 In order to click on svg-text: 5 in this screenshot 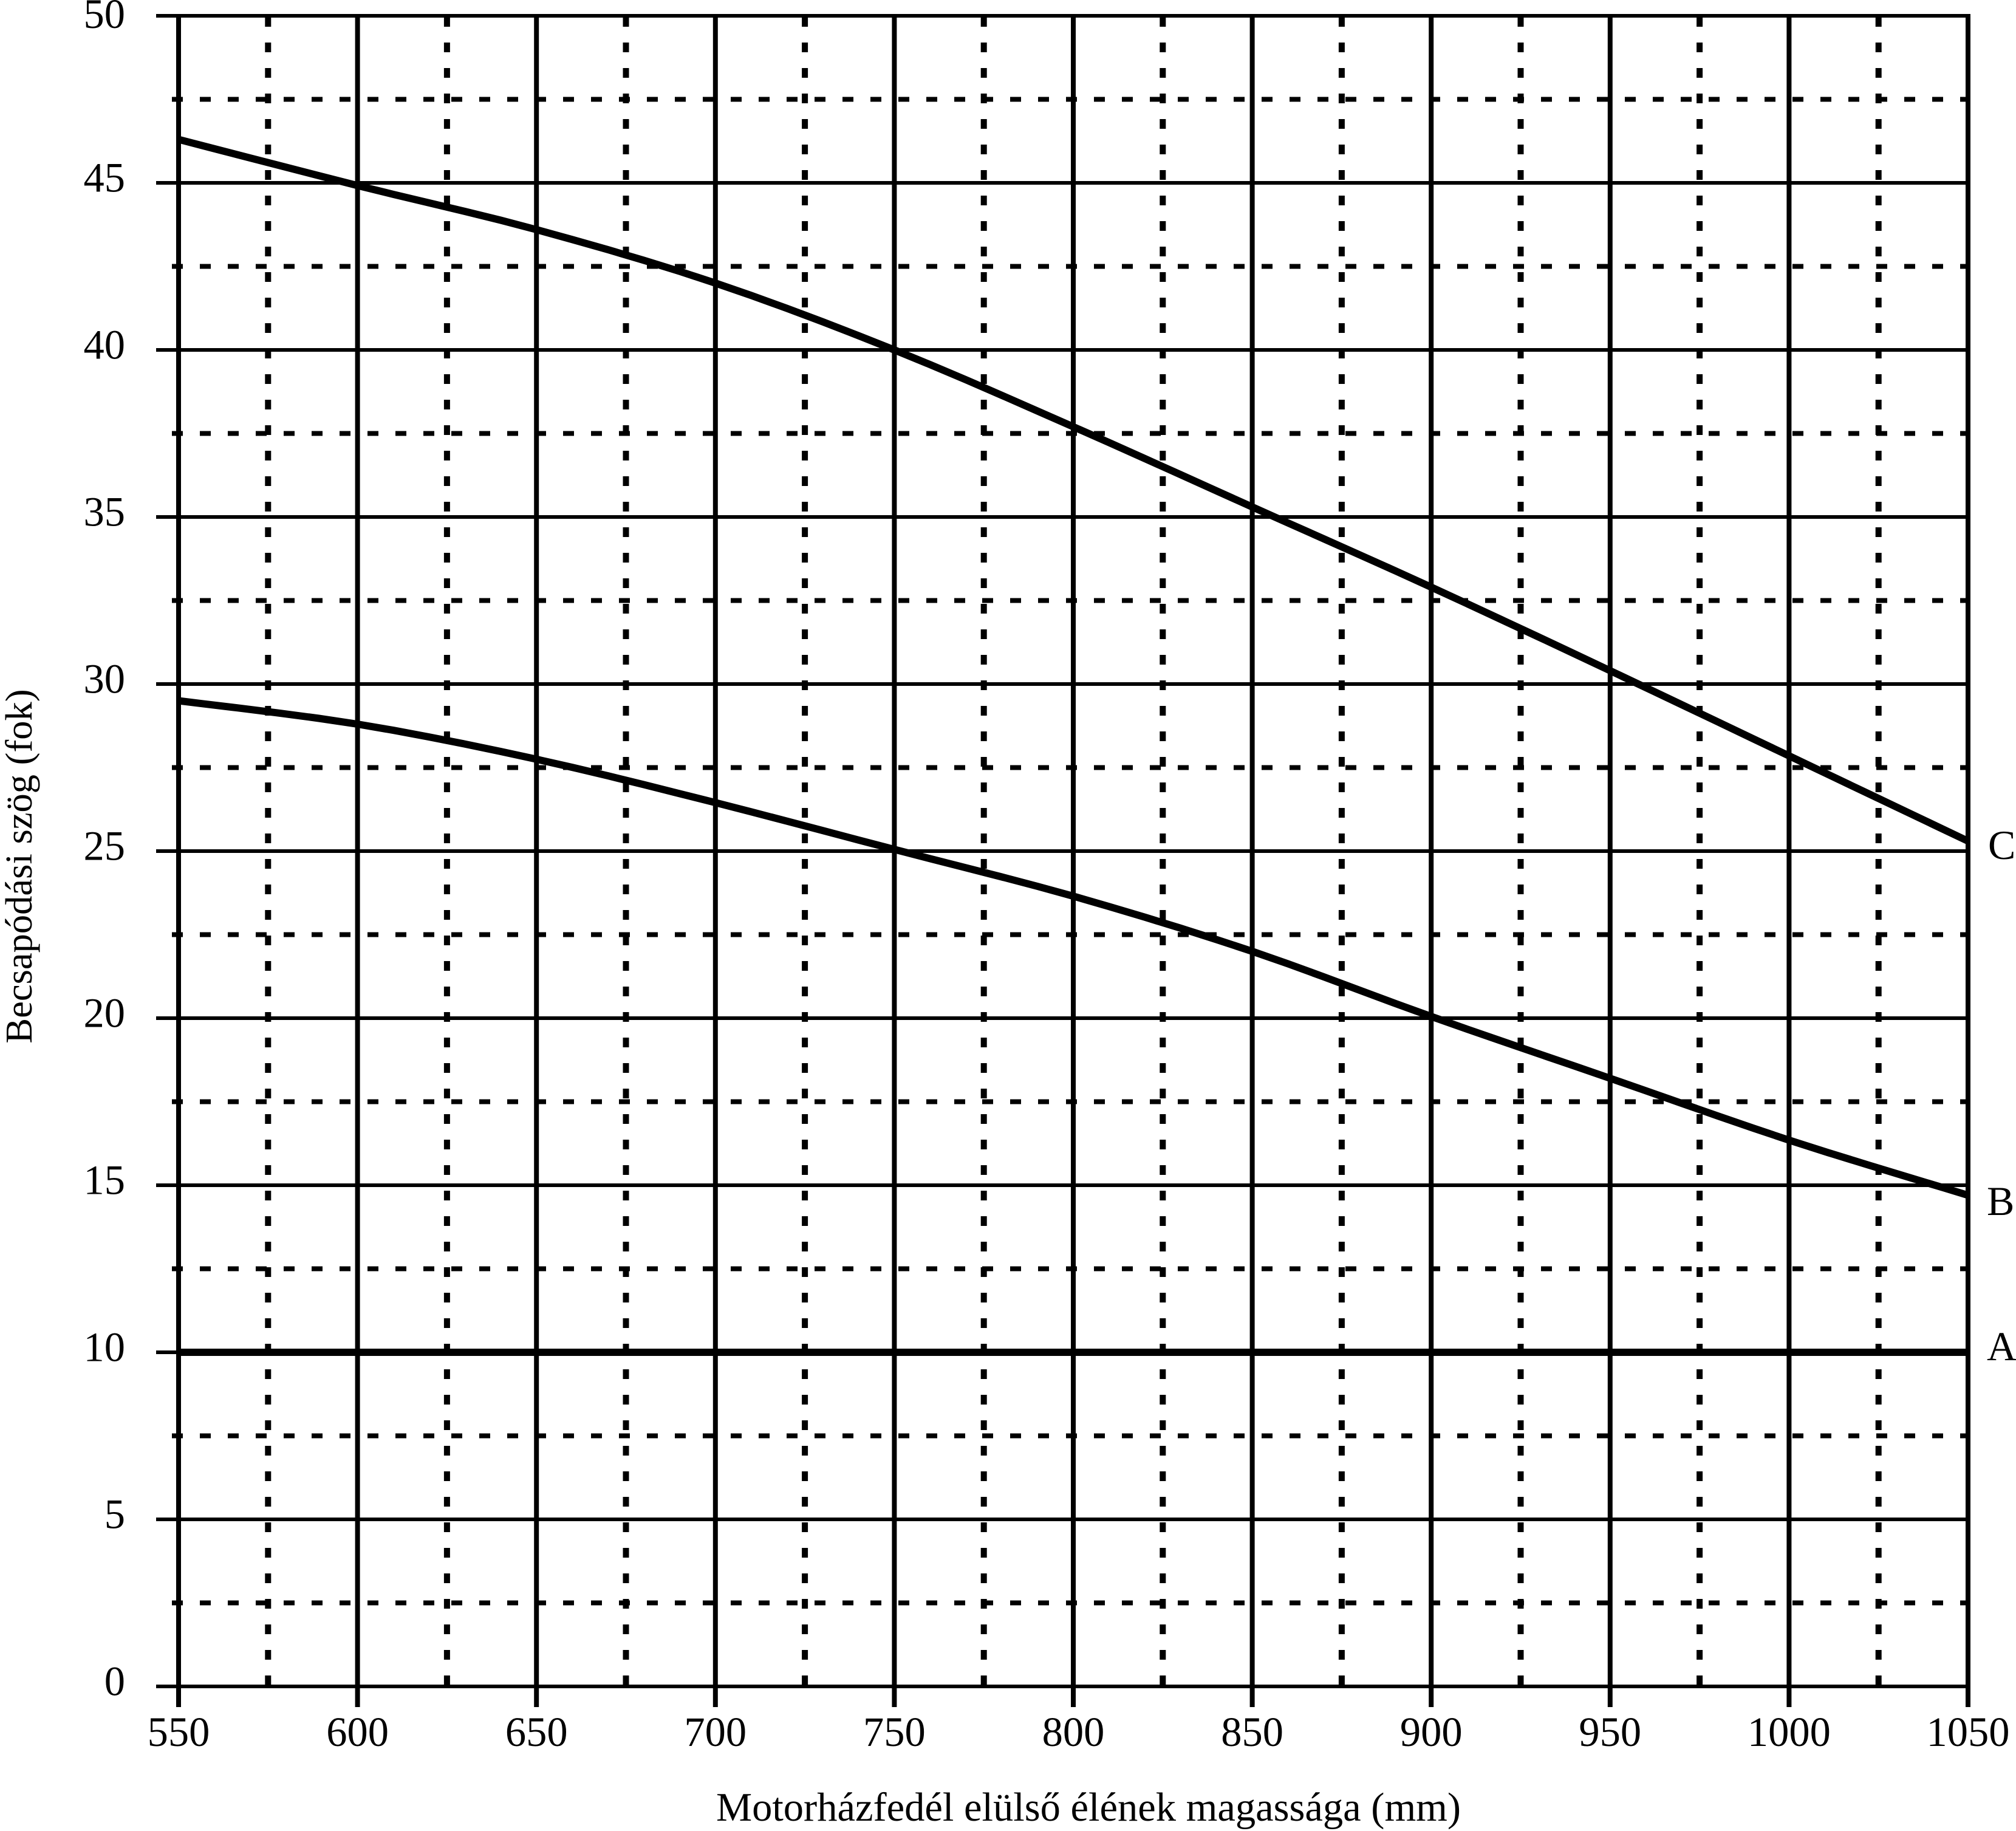, I will do `click(115, 1514)`.